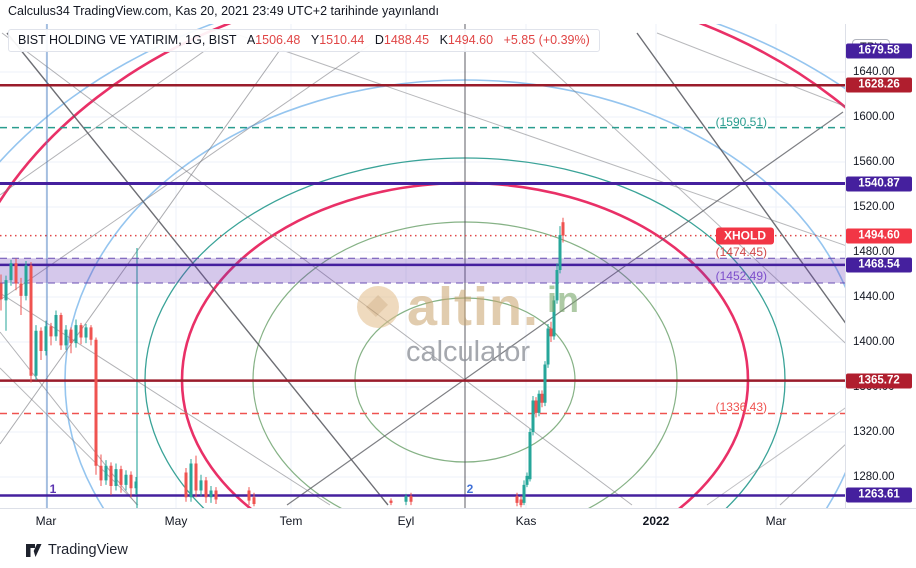  Describe the element at coordinates (745, 236) in the screenshot. I see `xhold-alert-label: XHOLD` at that location.